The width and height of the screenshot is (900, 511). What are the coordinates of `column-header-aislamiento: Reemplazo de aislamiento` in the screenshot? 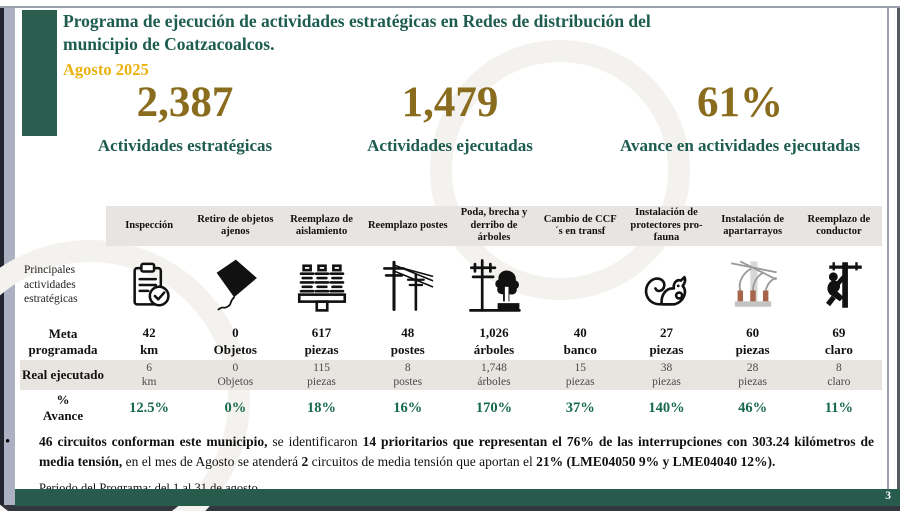 It's located at (321, 226).